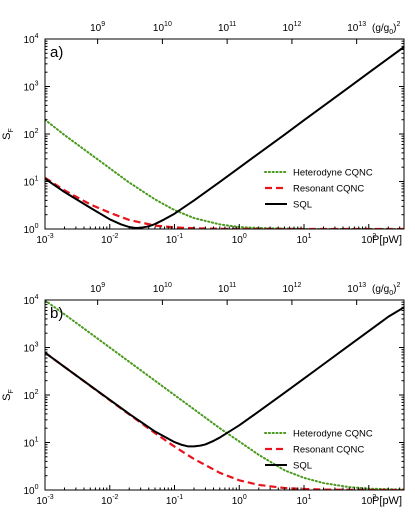 The width and height of the screenshot is (415, 532). I want to click on panel-label: a), so click(56, 52).